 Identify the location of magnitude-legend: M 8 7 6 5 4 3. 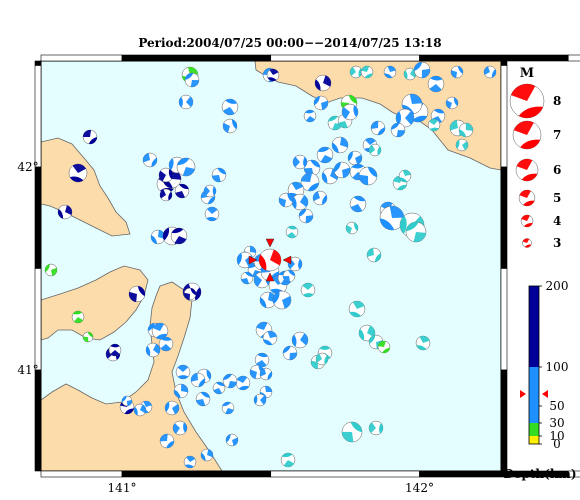
(535, 158).